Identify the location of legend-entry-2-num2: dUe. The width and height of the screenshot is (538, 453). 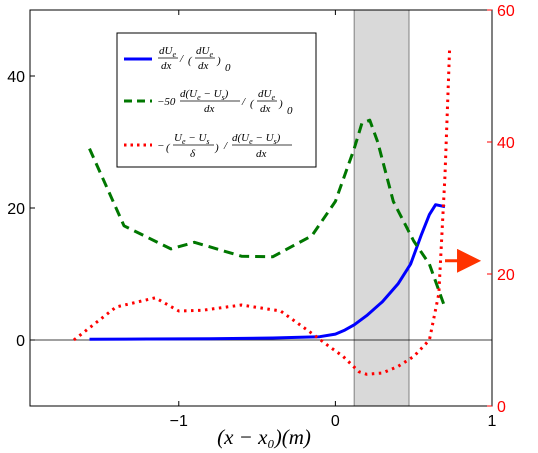
(266, 95).